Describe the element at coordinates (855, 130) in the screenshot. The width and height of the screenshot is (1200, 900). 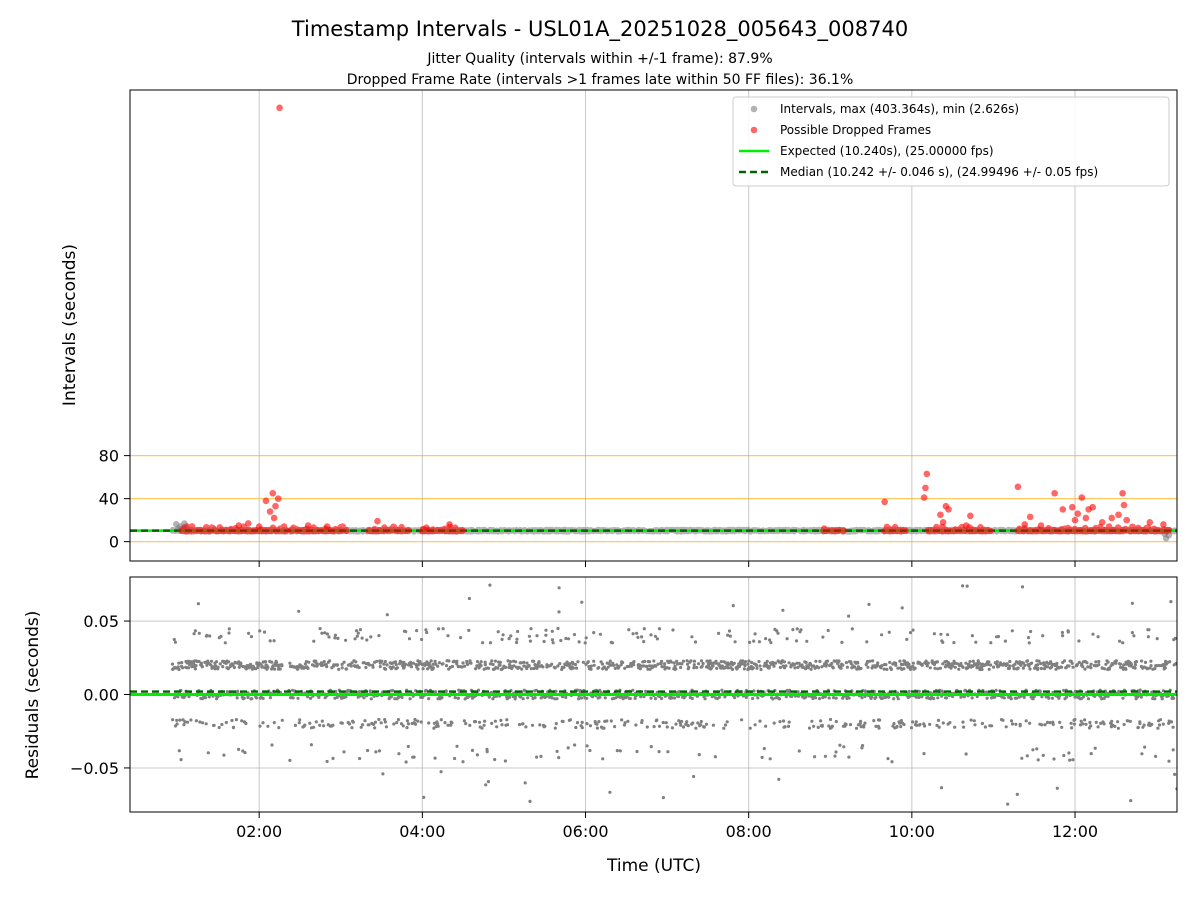
I see `legend-dropped-label: Possible Dropped Frames` at that location.